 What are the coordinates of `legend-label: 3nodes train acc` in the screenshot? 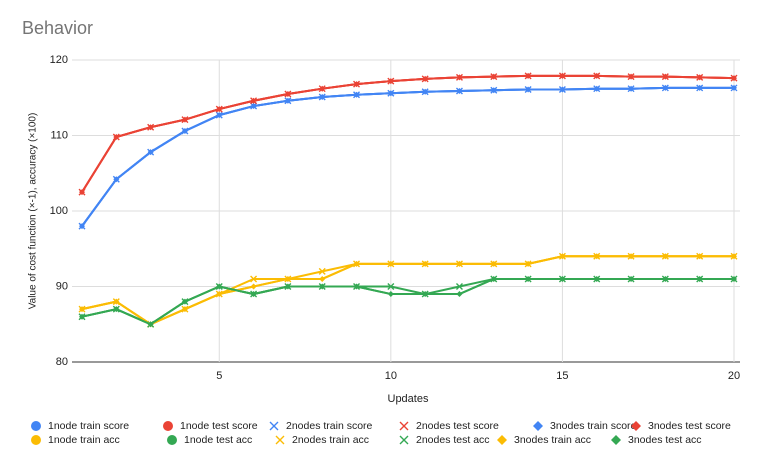 It's located at (552, 440).